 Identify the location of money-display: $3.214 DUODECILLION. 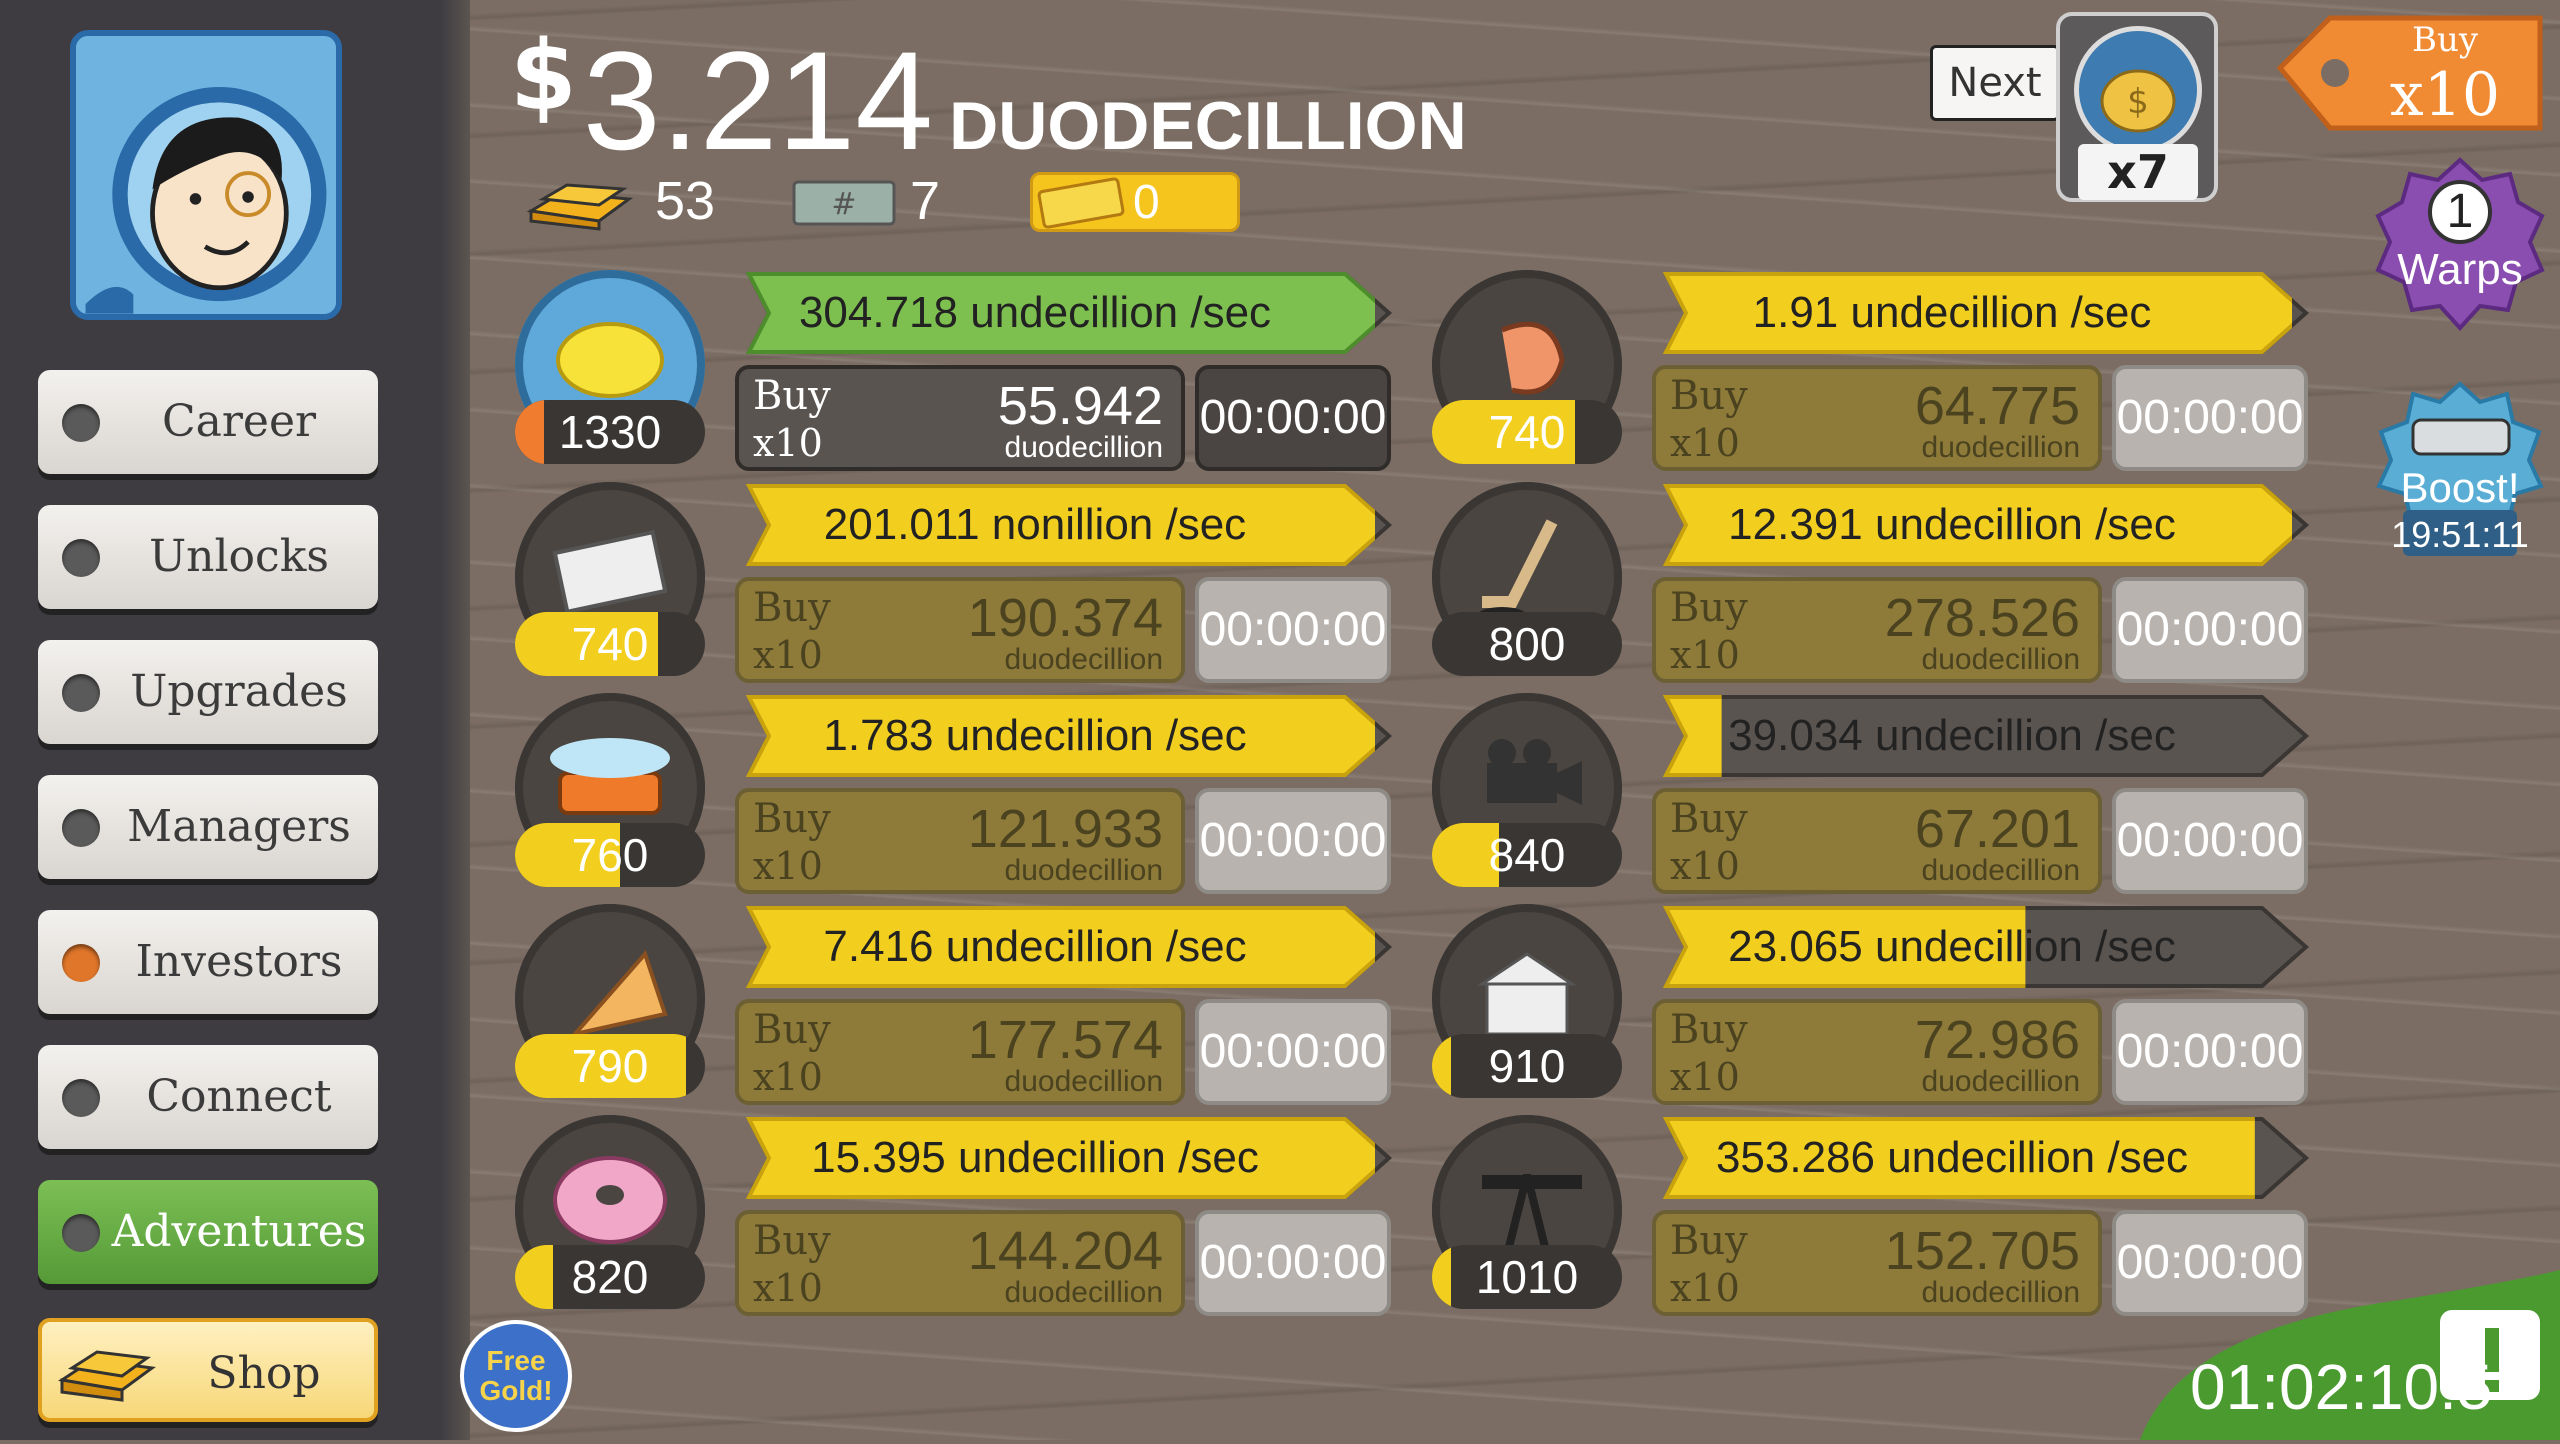
(988, 101).